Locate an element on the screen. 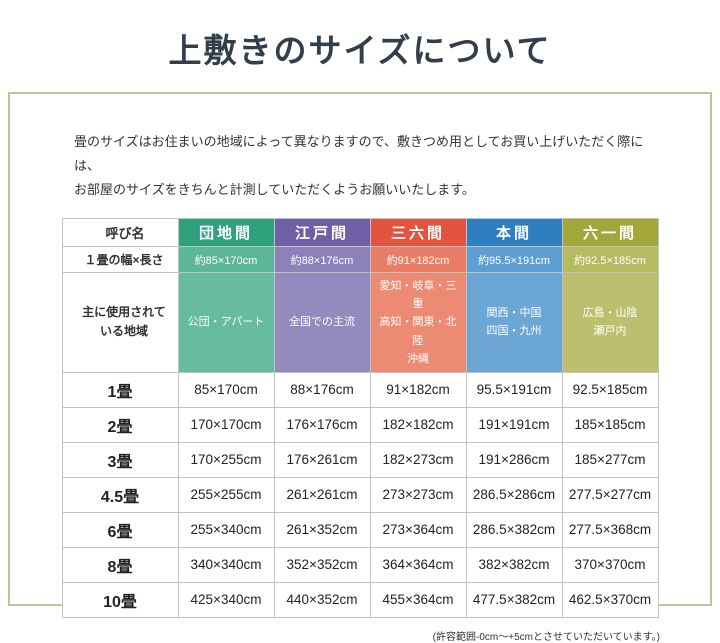 The image size is (720, 643). column-header-sanrokuma: 三六間 is located at coordinates (418, 233).